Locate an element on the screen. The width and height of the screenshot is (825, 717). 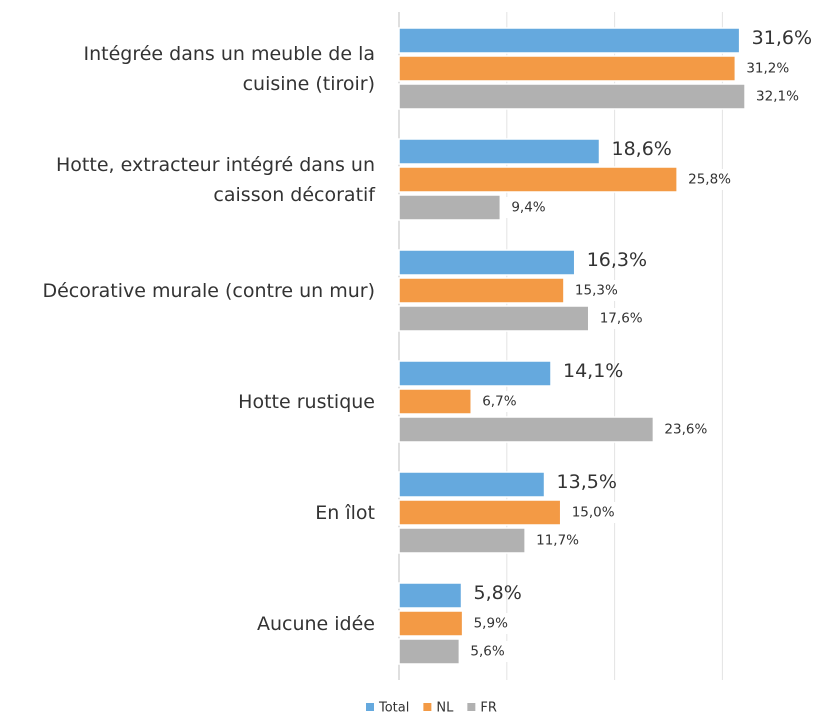
value-label: 31,6% is located at coordinates (782, 38).